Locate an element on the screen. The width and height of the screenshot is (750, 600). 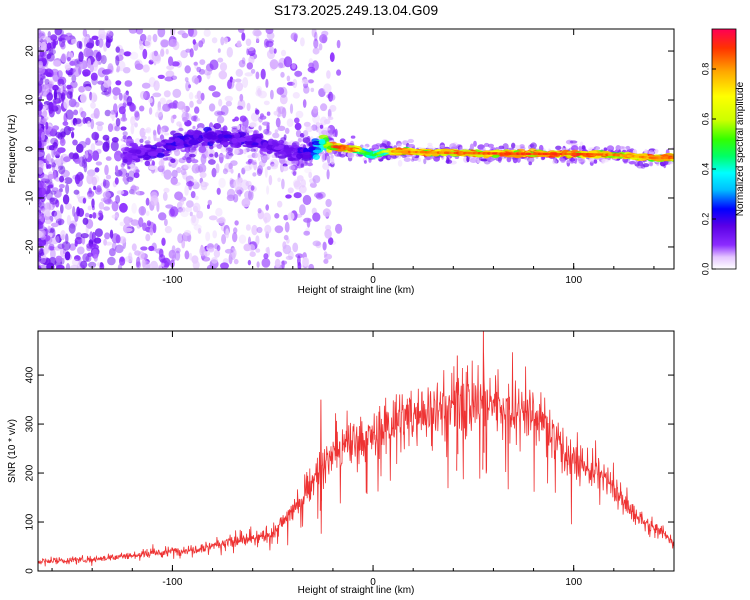
spectrogram-y-tick-label: -10 is located at coordinates (30, 197).